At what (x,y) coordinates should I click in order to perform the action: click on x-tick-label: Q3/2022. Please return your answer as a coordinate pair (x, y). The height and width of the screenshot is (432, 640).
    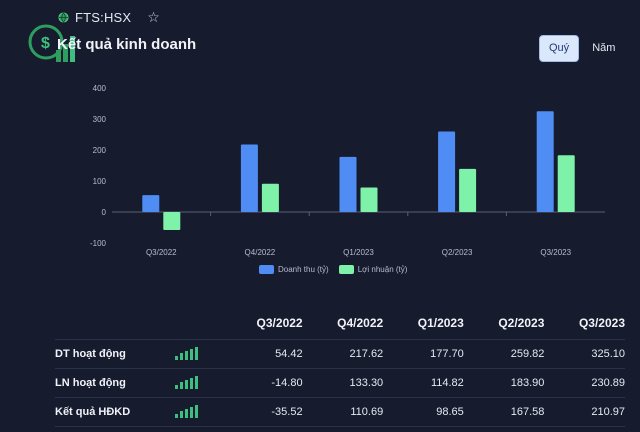
    Looking at the image, I should click on (161, 252).